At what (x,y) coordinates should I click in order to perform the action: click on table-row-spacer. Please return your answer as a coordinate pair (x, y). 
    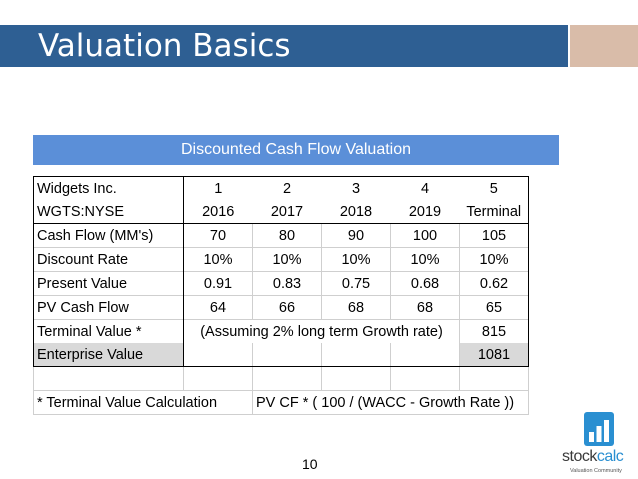
    Looking at the image, I should click on (281, 378).